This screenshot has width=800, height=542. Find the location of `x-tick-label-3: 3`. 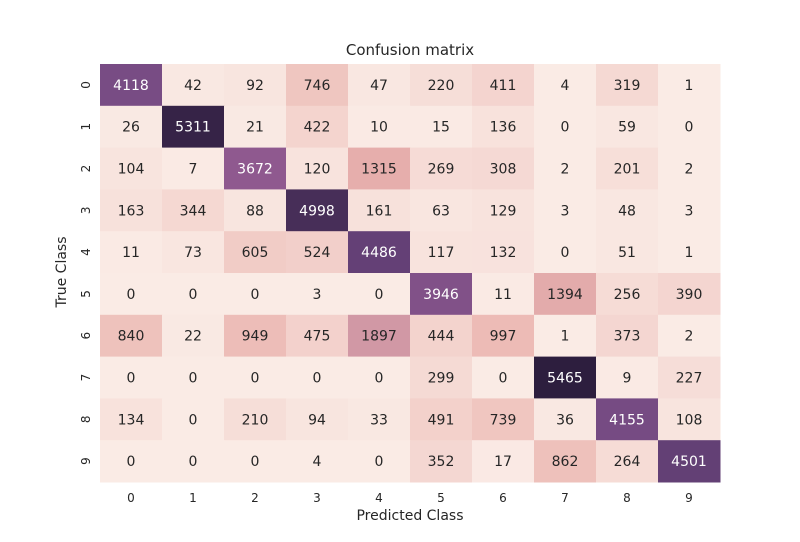

x-tick-label-3: 3 is located at coordinates (317, 498).